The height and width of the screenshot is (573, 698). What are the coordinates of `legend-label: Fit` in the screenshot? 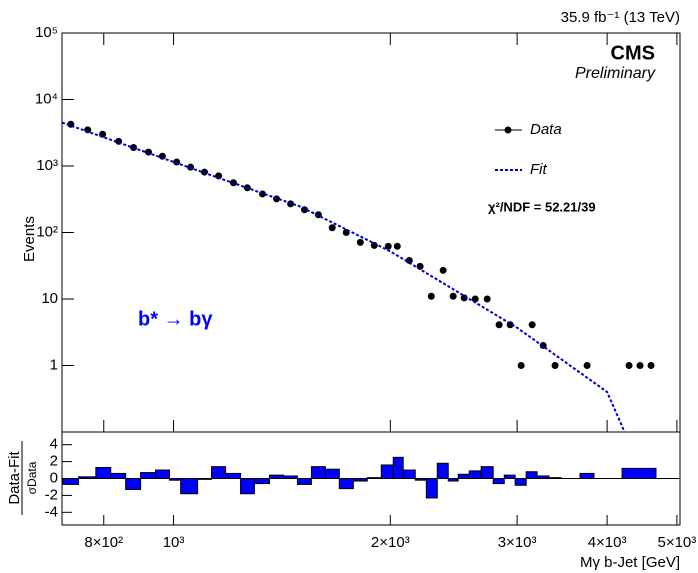 It's located at (538, 169).